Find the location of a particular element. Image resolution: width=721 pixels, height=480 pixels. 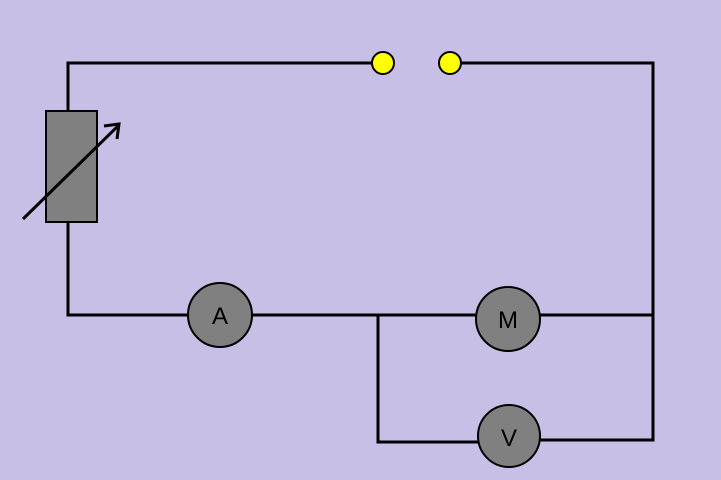

ammeter: A is located at coordinates (220, 315).